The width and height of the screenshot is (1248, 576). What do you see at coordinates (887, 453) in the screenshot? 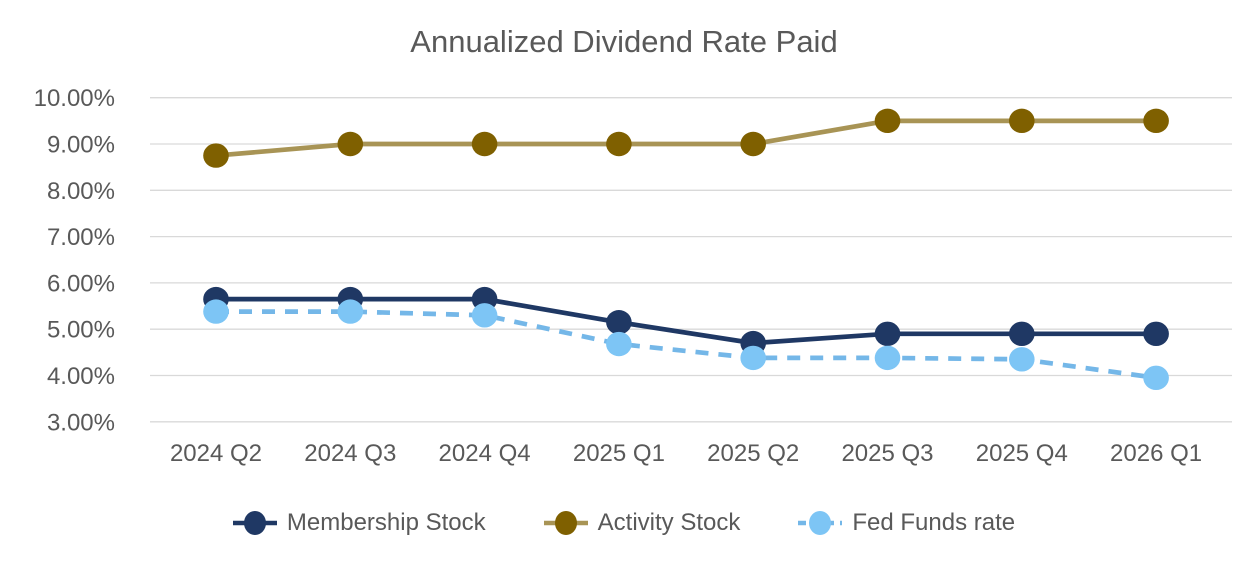
I see `x-axis-tick-label: 2025 Q3` at bounding box center [887, 453].